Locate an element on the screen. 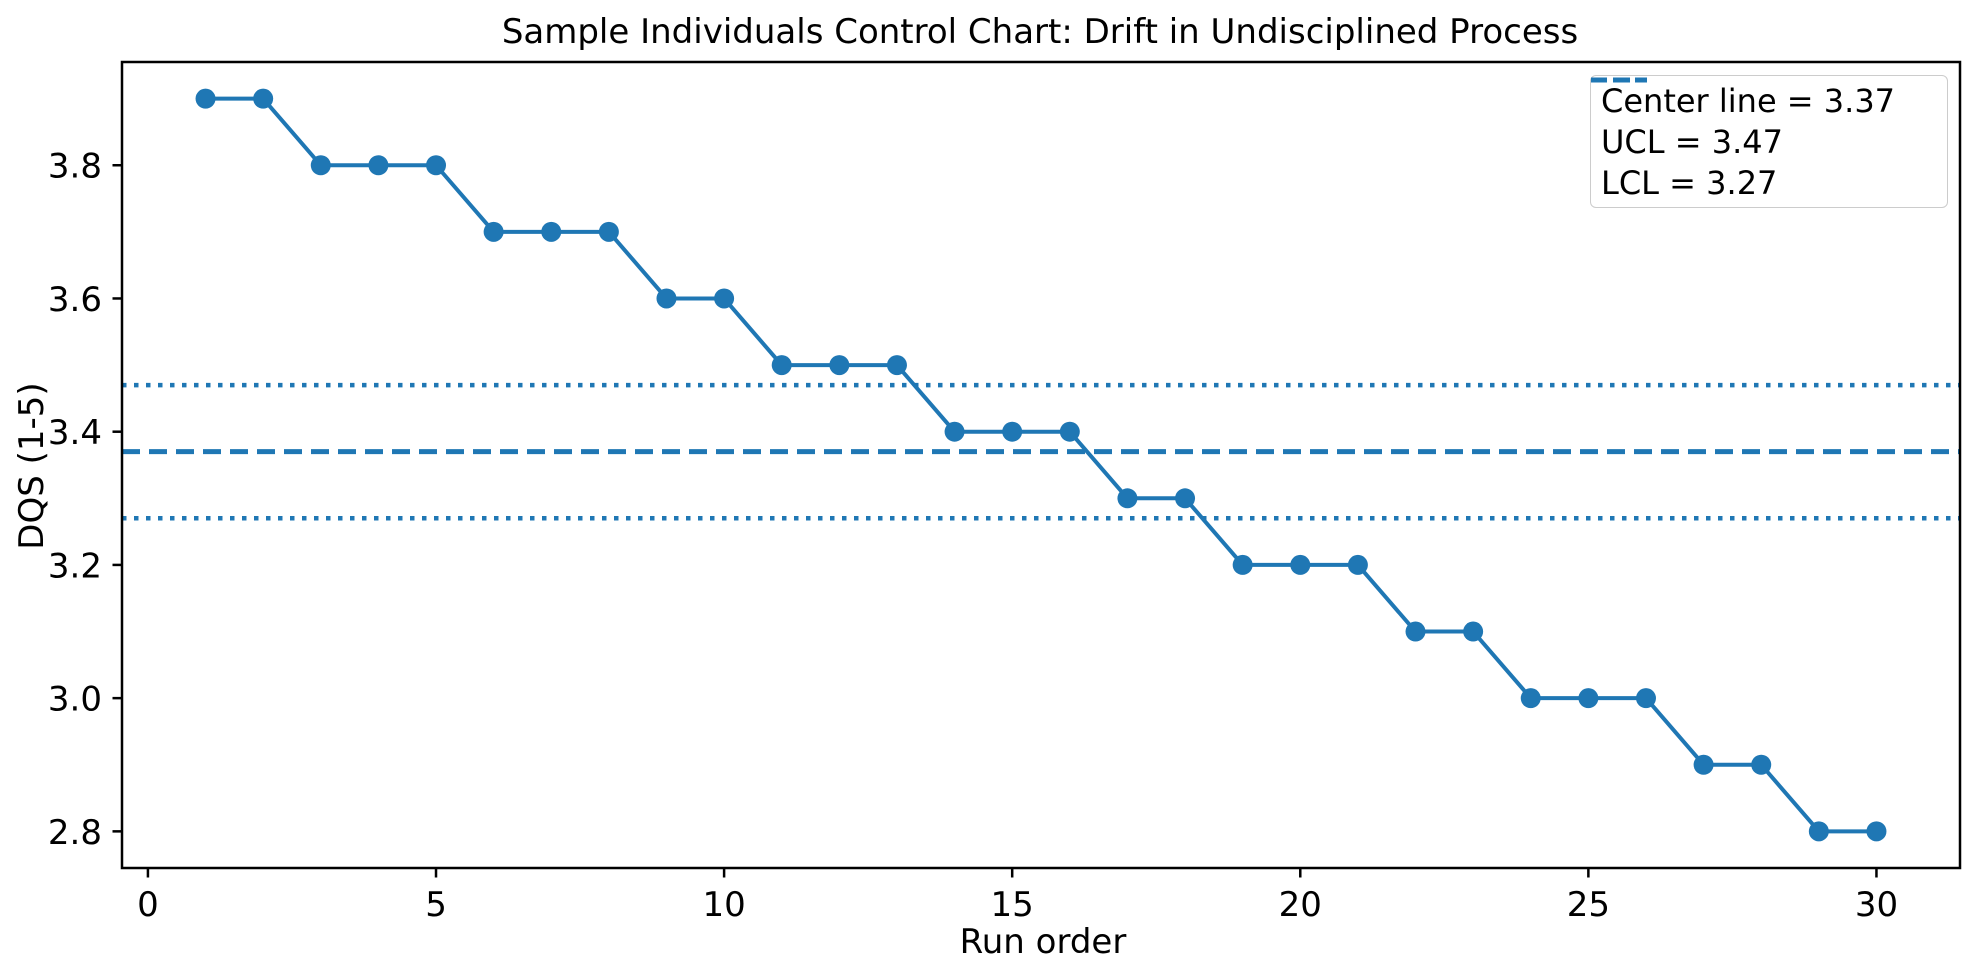 The width and height of the screenshot is (1980, 977). y-tick-label: 2.8 is located at coordinates (75, 833).